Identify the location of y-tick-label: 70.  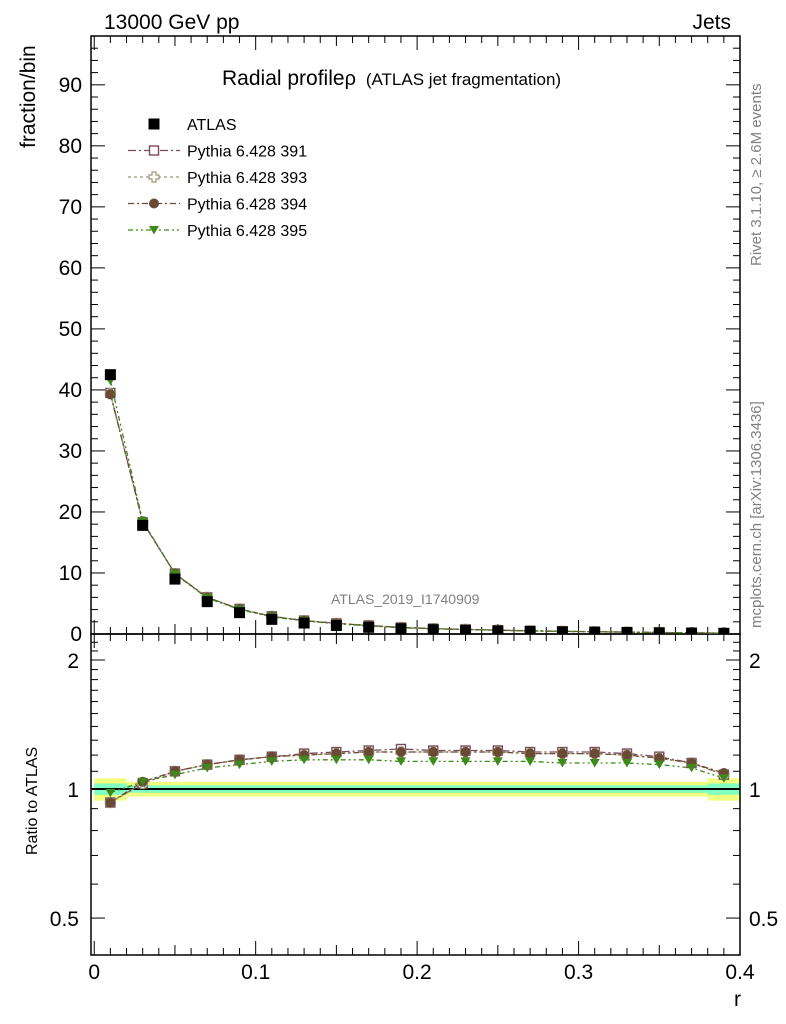
(70, 207).